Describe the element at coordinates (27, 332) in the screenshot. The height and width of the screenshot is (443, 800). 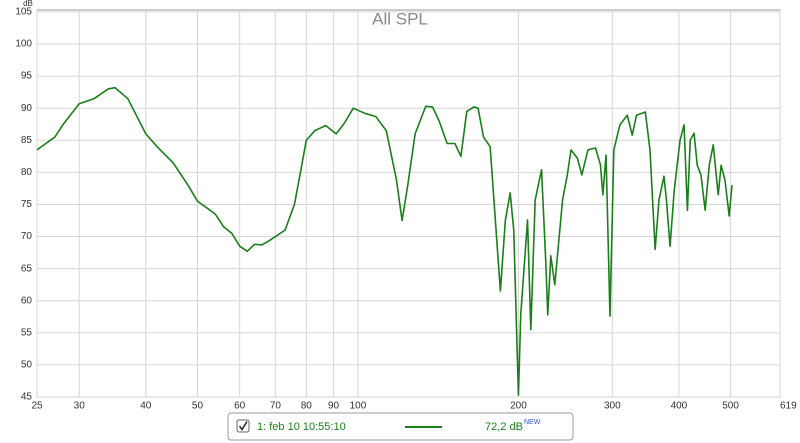
I see `y-tick-label: 55` at that location.